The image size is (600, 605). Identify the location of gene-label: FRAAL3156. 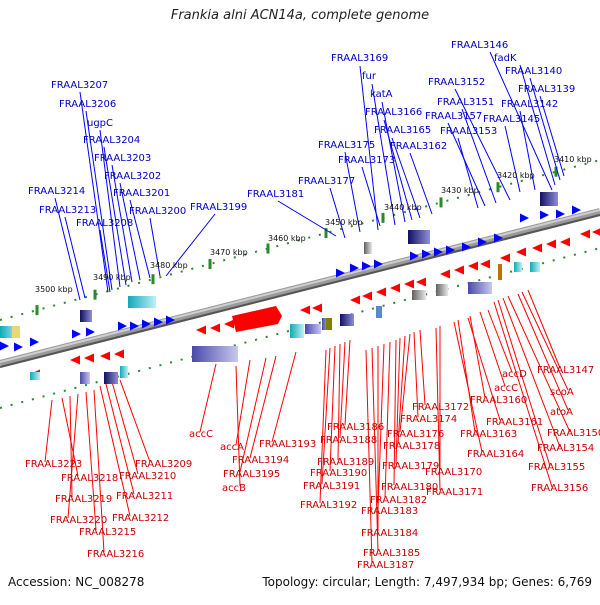
(559, 488).